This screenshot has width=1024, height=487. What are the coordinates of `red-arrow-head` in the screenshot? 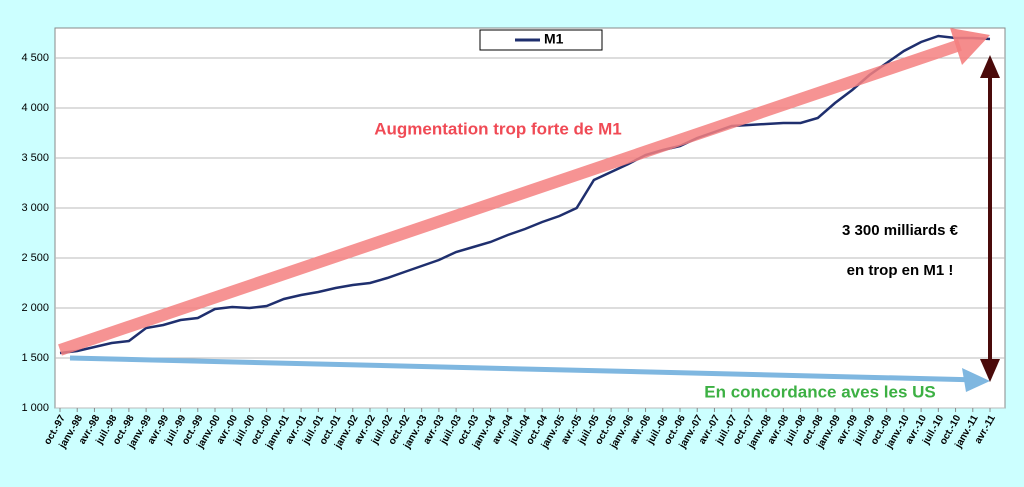 It's located at (970, 46).